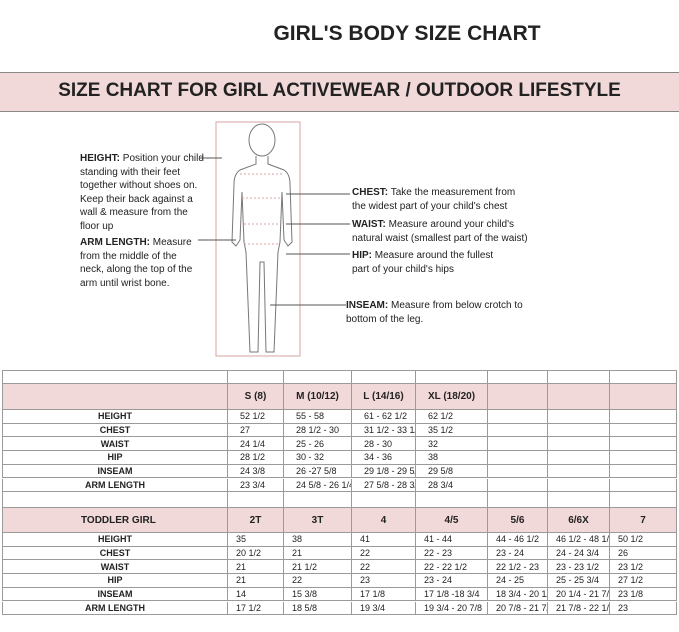 The width and height of the screenshot is (679, 632). What do you see at coordinates (452, 417) in the screenshot?
I see `value: 62 1/2` at bounding box center [452, 417].